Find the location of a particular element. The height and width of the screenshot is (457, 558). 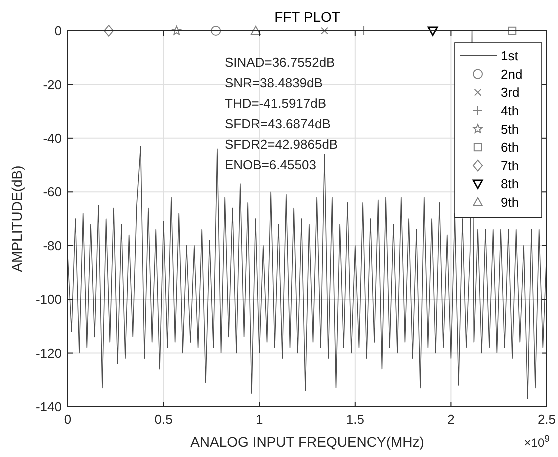

y-tick-label: 0 is located at coordinates (58, 31).